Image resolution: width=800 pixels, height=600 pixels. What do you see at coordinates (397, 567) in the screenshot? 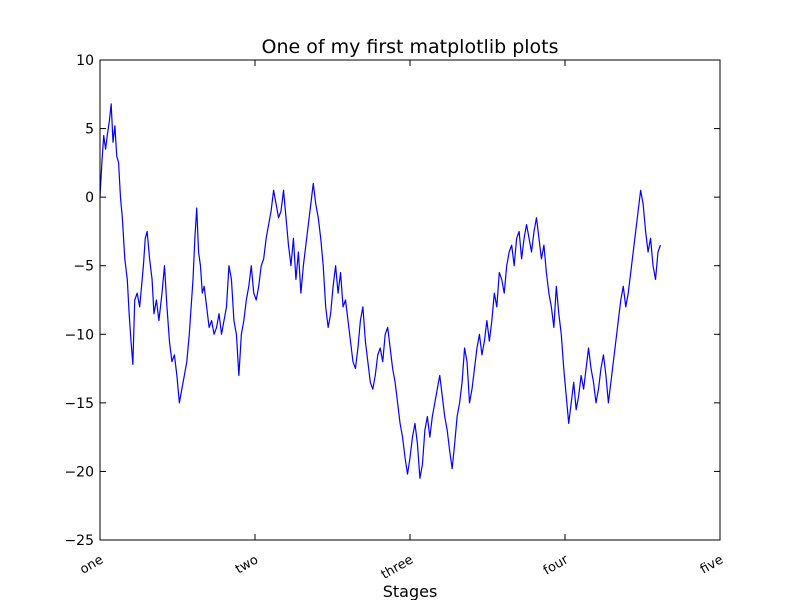
I see `x-tick-label: three` at bounding box center [397, 567].